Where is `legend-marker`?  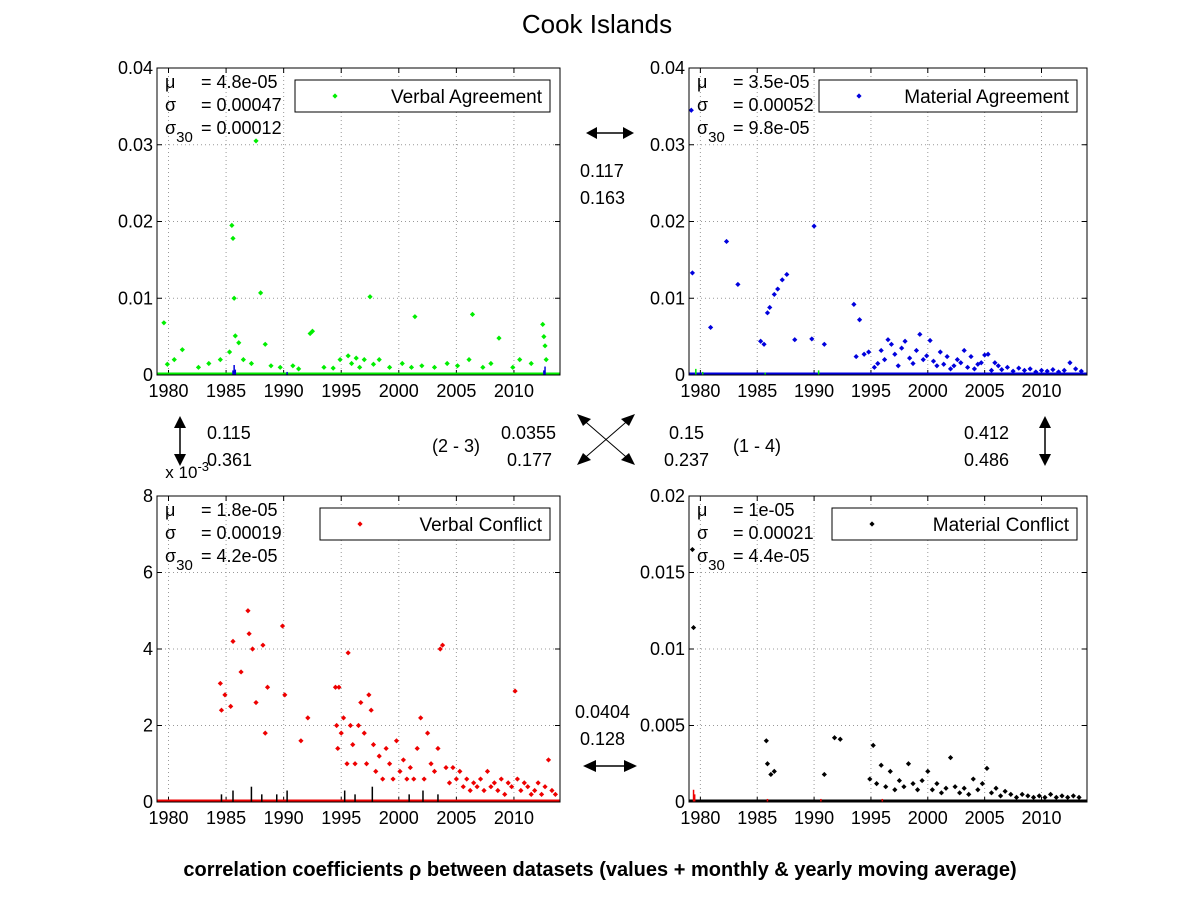 legend-marker is located at coordinates (360, 524).